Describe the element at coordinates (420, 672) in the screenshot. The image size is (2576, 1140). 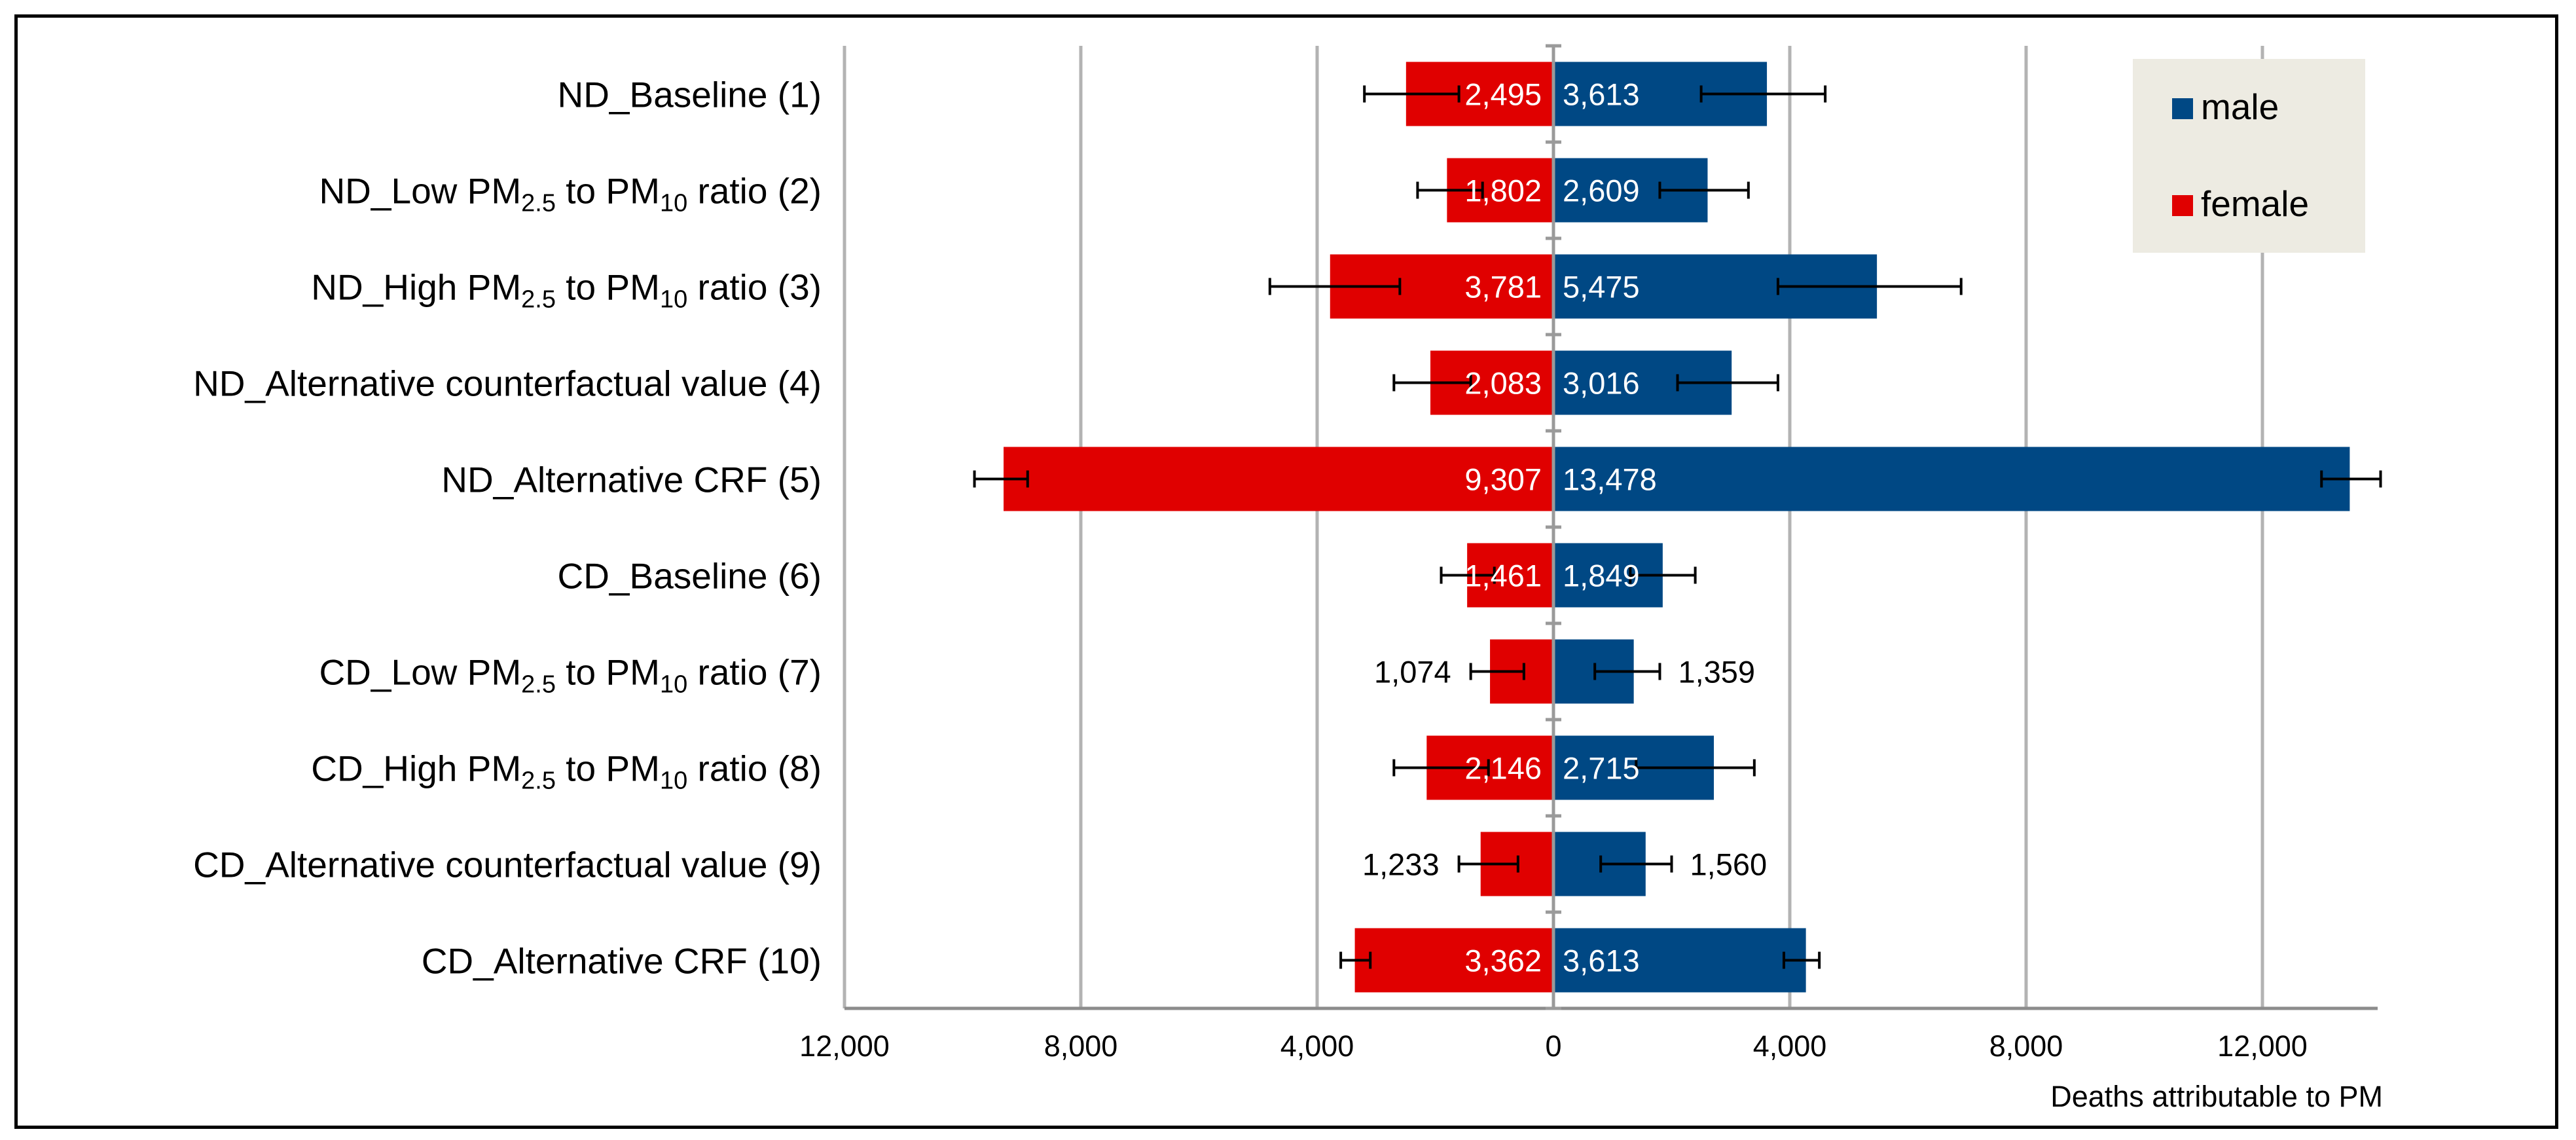
I see `label-text: CD_Low PM` at that location.